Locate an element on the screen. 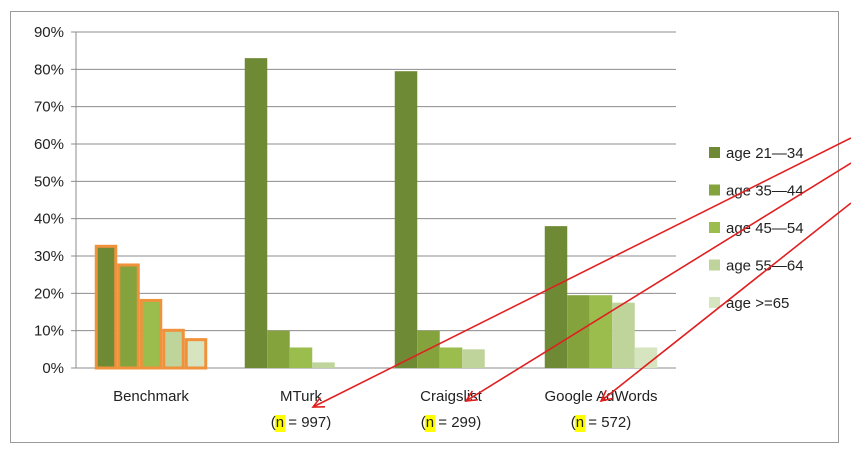 The width and height of the screenshot is (851, 455). legend-label: age 21—34 is located at coordinates (765, 153).